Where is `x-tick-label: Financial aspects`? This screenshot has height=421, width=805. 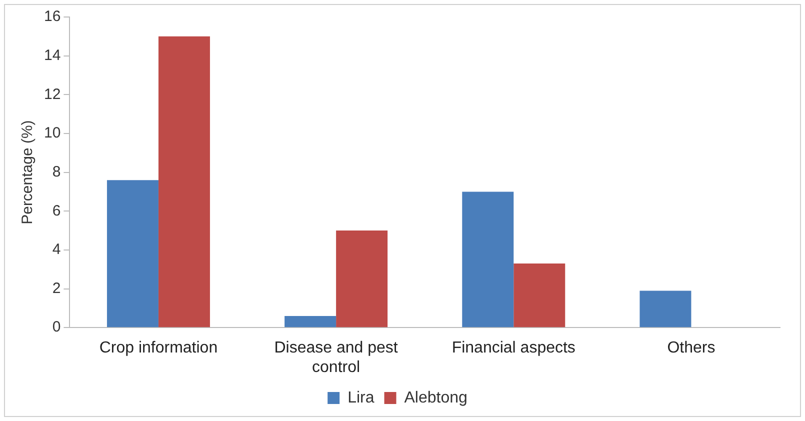
x-tick-label: Financial aspects is located at coordinates (514, 348).